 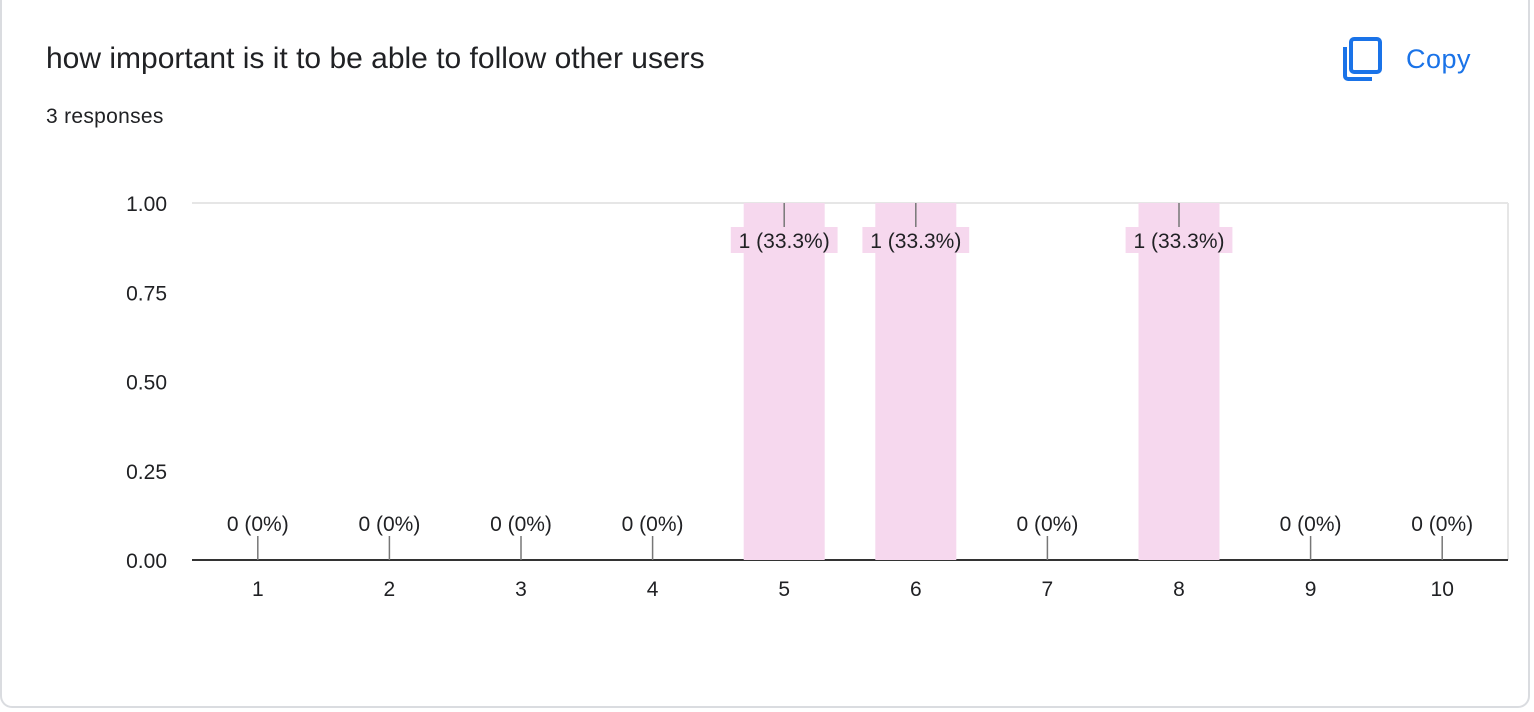 I want to click on y-tick-label: 1.00, so click(x=146, y=204).